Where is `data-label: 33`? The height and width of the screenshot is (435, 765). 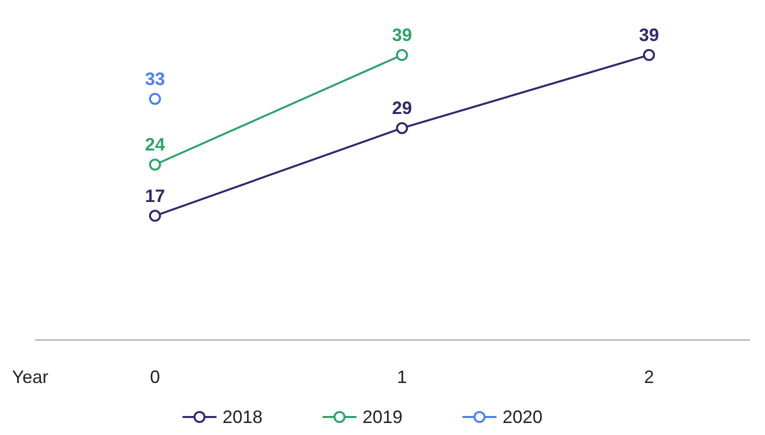
data-label: 33 is located at coordinates (155, 78).